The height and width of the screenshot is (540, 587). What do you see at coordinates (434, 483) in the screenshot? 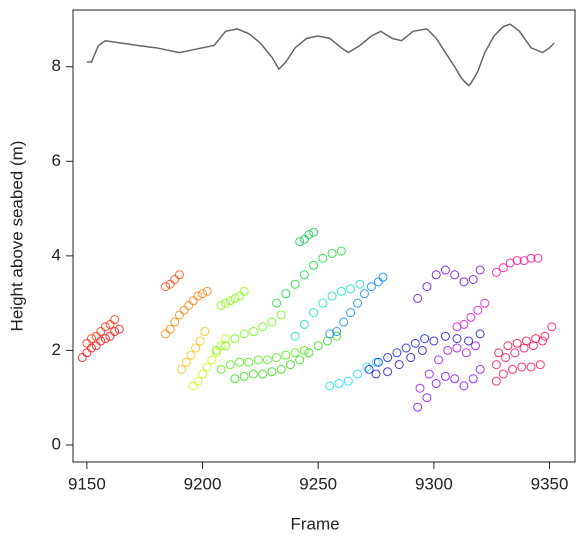
I see `x-tick-label: 9300` at bounding box center [434, 483].